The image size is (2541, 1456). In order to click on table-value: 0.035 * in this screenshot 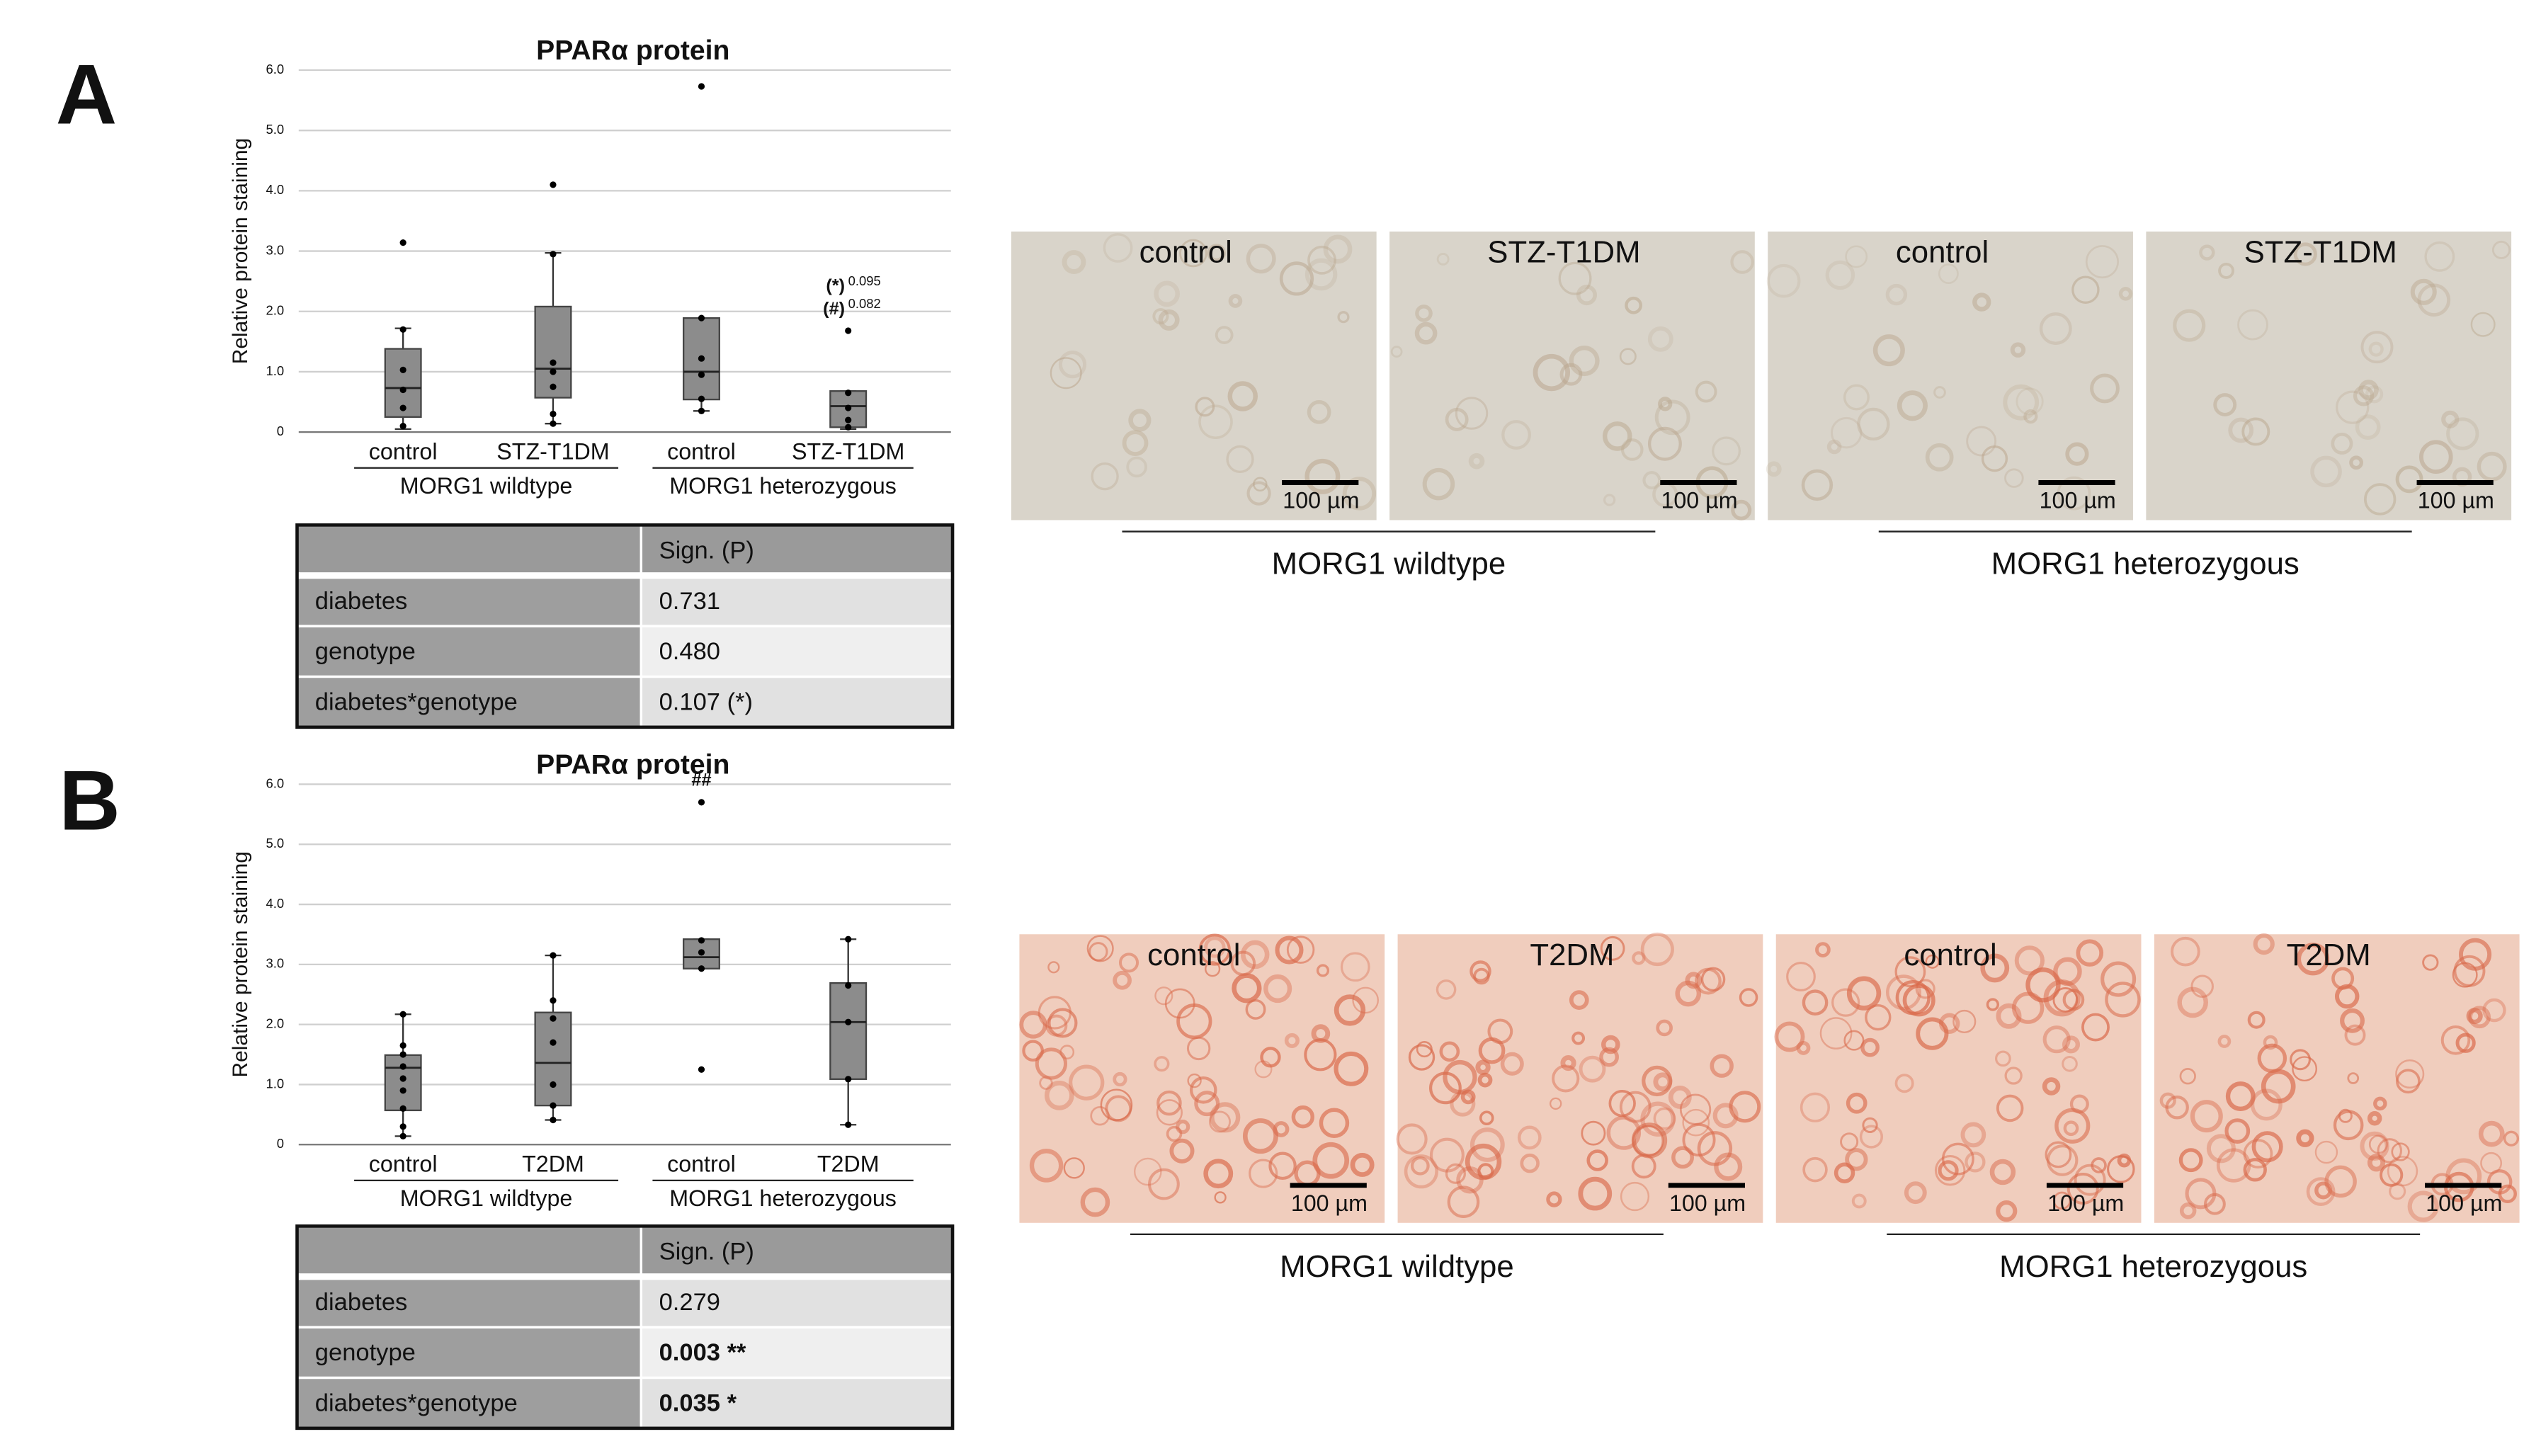, I will do `click(698, 1404)`.